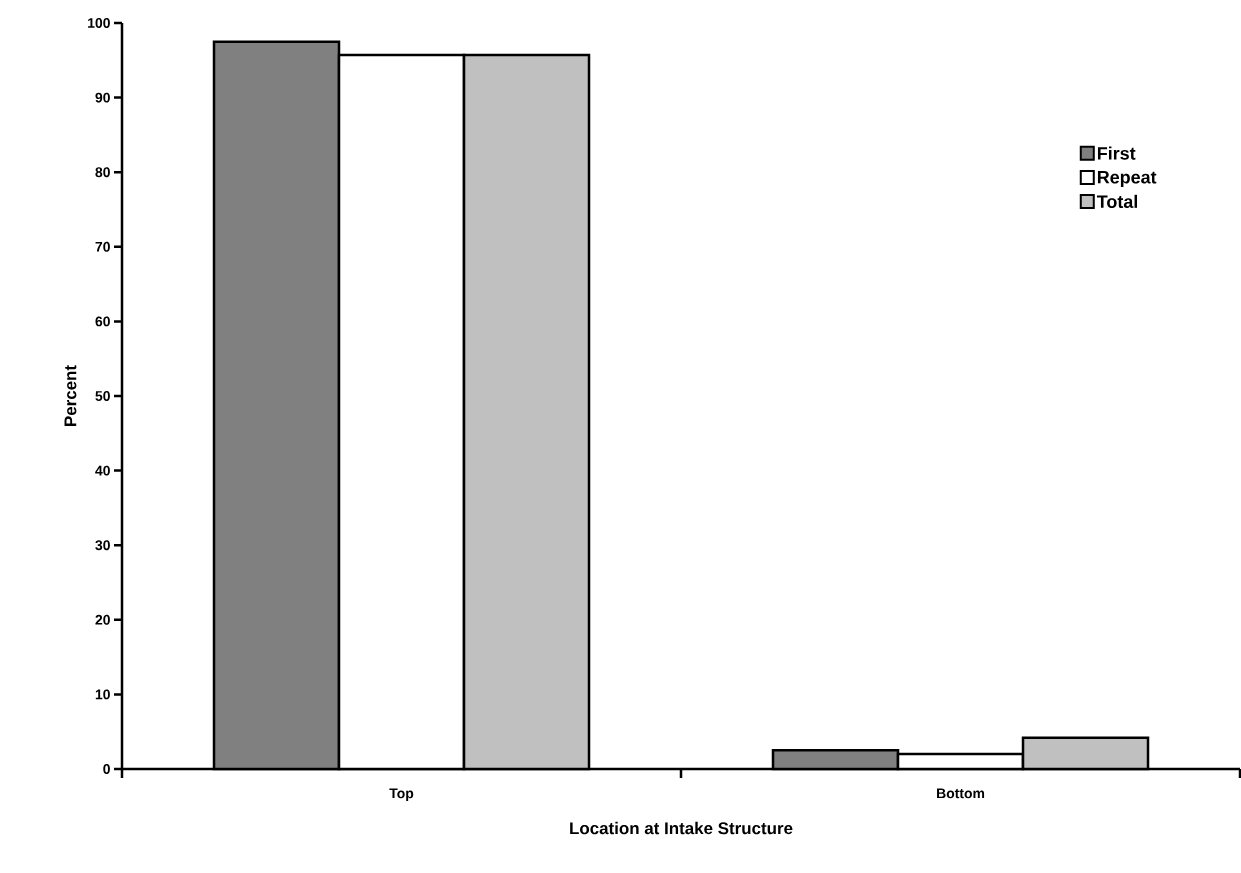  I want to click on y-tick-label: 60, so click(102, 321).